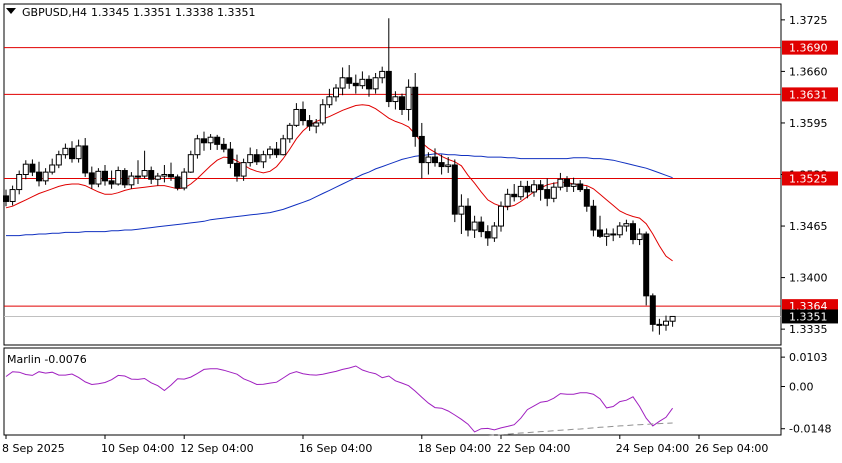  I want to click on indicator-axis-label: 0.0103, so click(808, 357).